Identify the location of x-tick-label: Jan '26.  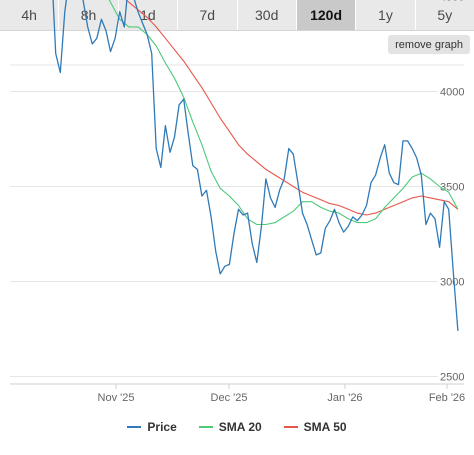
(344, 398).